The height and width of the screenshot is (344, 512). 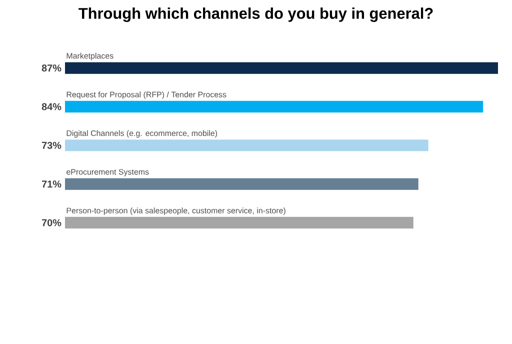 I want to click on data-label: 87%, so click(x=52, y=68).